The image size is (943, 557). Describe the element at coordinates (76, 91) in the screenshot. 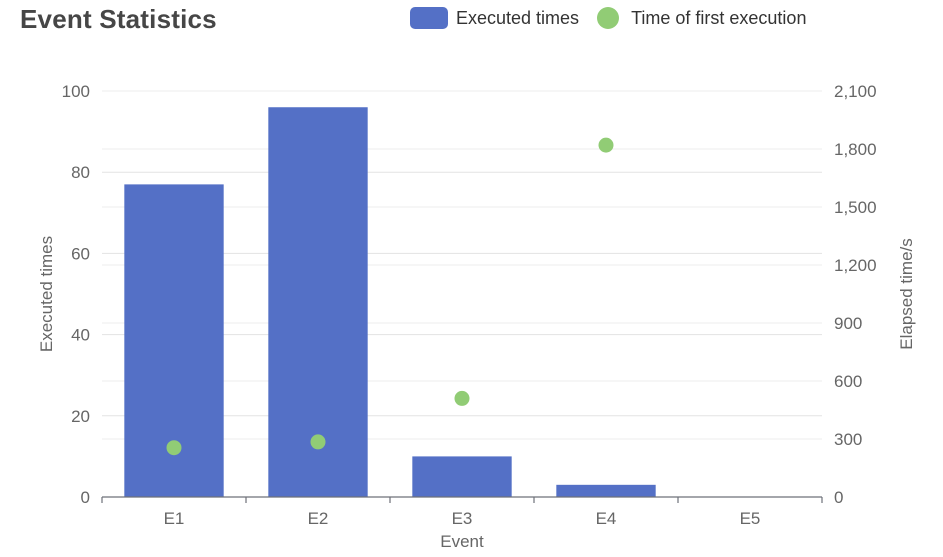

I see `y-left-tick-label: 100` at that location.